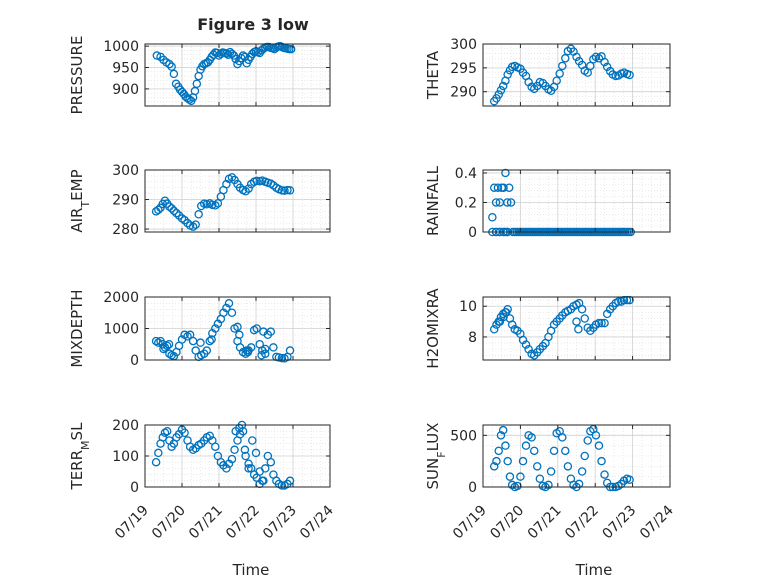  What do you see at coordinates (547, 328) in the screenshot?
I see `subplot-6: 8 10 H2OMIXRA` at bounding box center [547, 328].